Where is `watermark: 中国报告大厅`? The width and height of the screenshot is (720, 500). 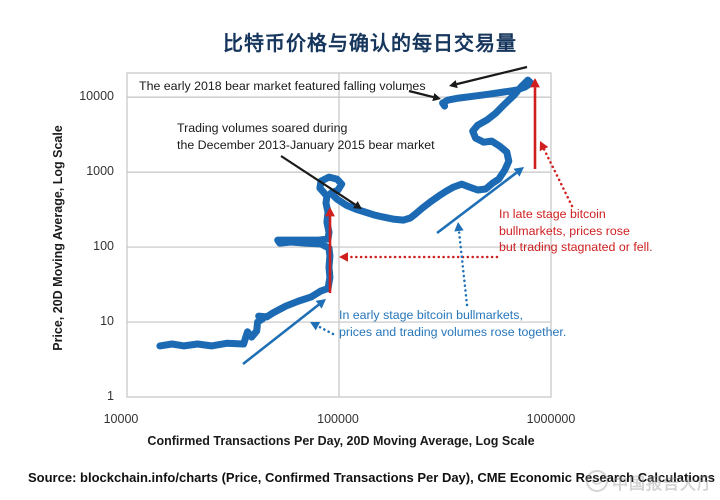 watermark: 中国报告大厅 is located at coordinates (652, 482).